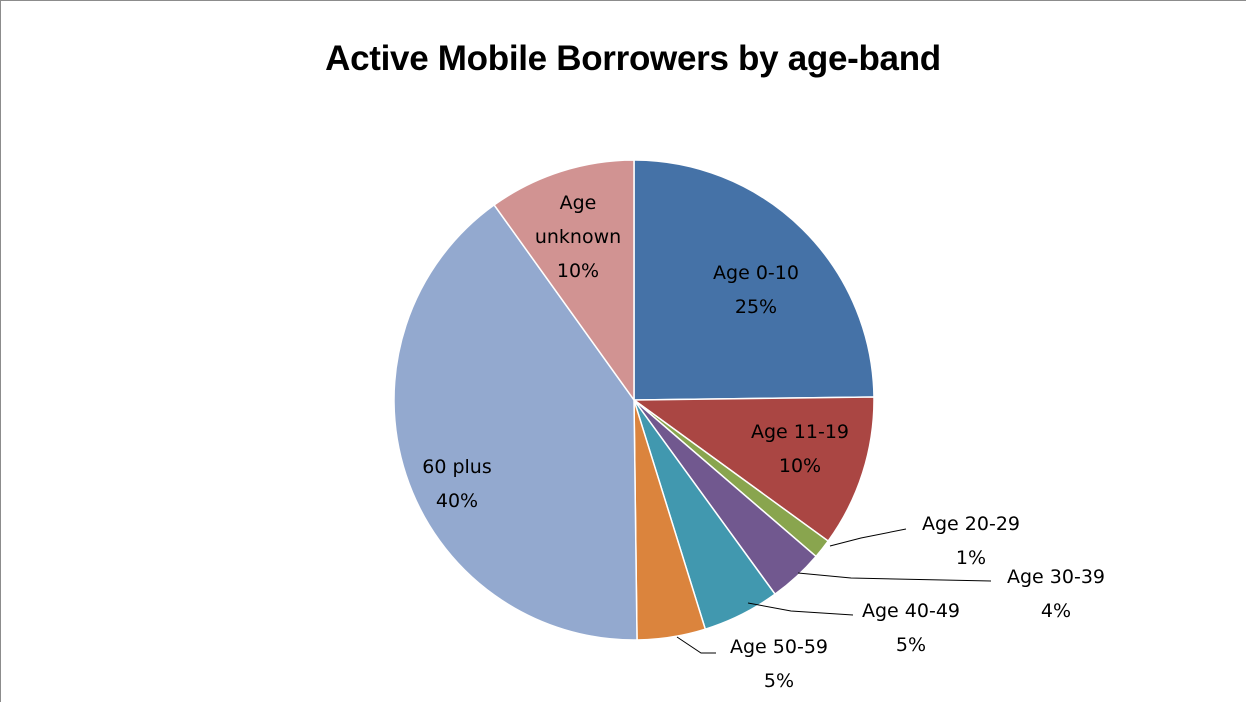  I want to click on slice-label-age-unknown: Age unknown 10%, so click(578, 237).